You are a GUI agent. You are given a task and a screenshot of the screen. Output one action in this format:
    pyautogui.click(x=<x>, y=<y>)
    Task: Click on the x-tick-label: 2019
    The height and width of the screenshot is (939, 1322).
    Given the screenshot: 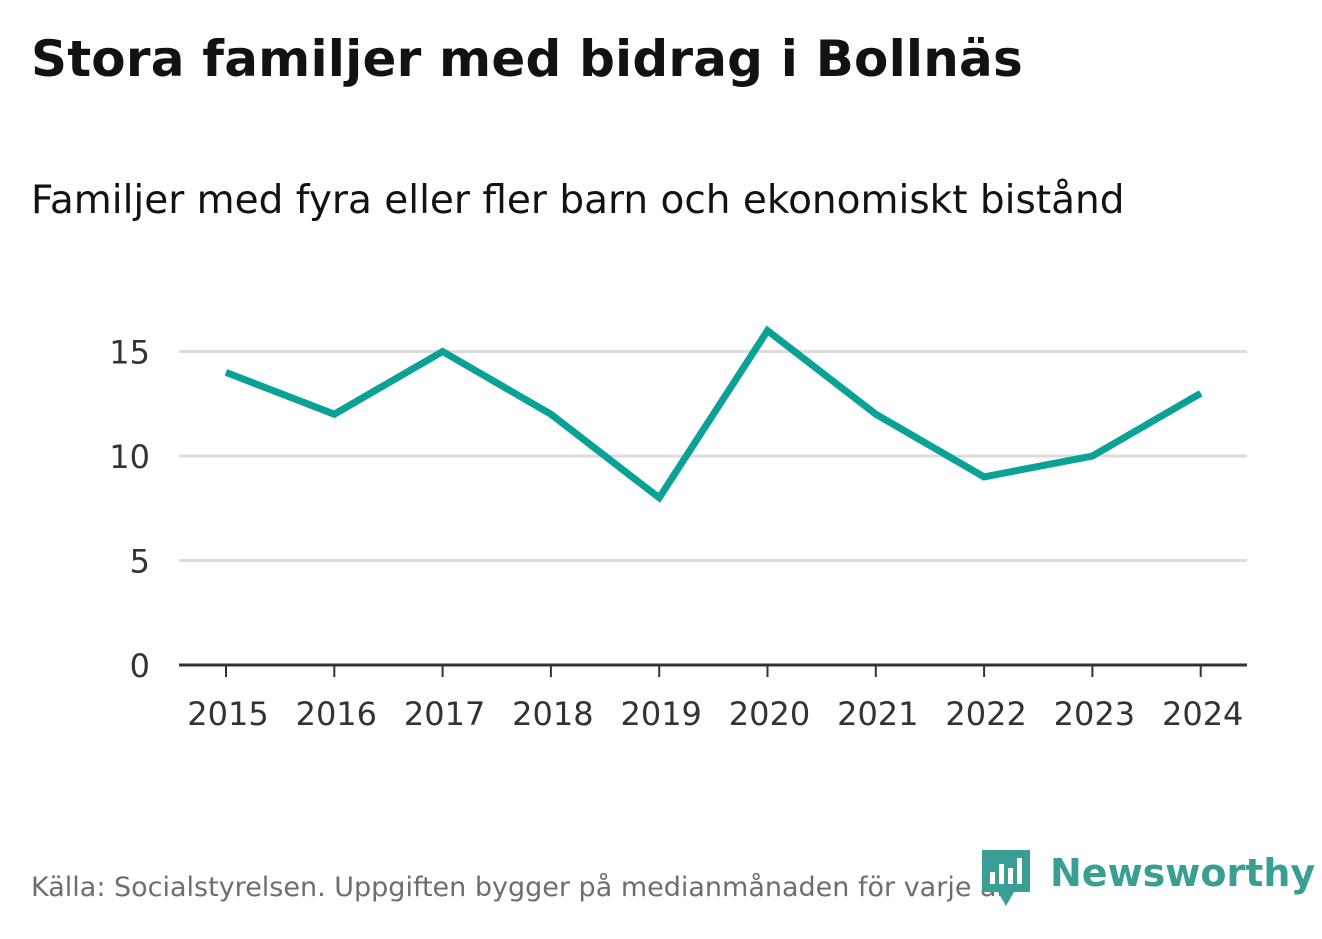 What is the action you would take?
    pyautogui.click(x=660, y=714)
    